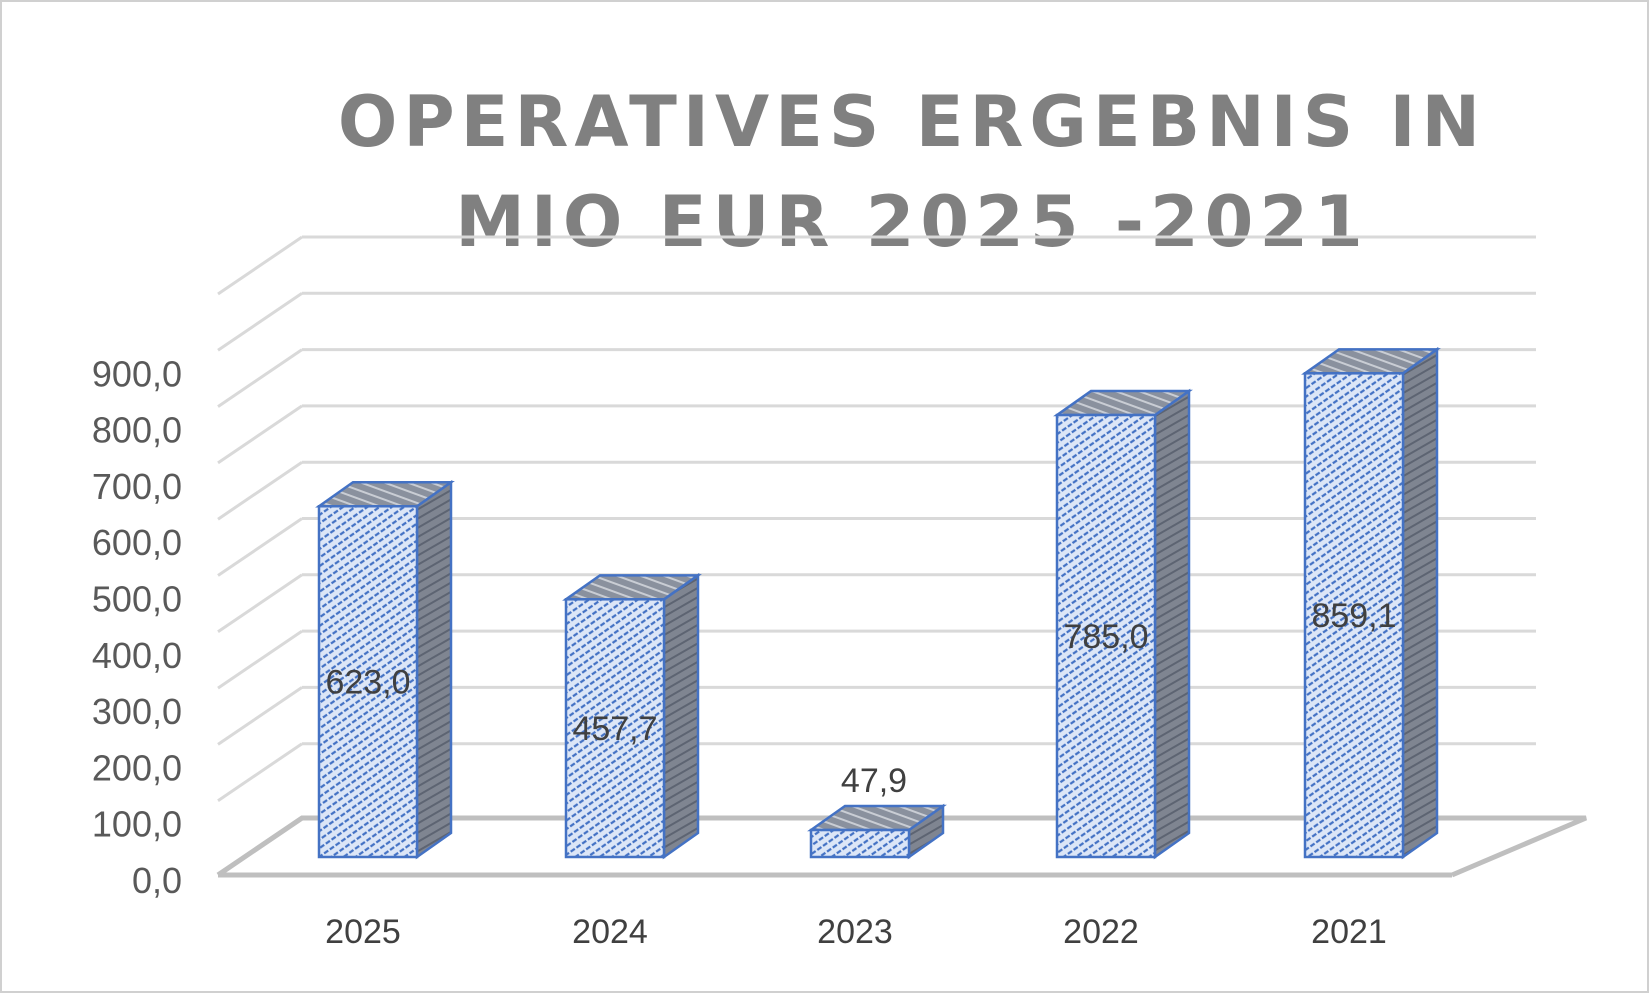 Image resolution: width=1649 pixels, height=993 pixels. What do you see at coordinates (1105, 637) in the screenshot?
I see `data-label-2022: 785,0` at bounding box center [1105, 637].